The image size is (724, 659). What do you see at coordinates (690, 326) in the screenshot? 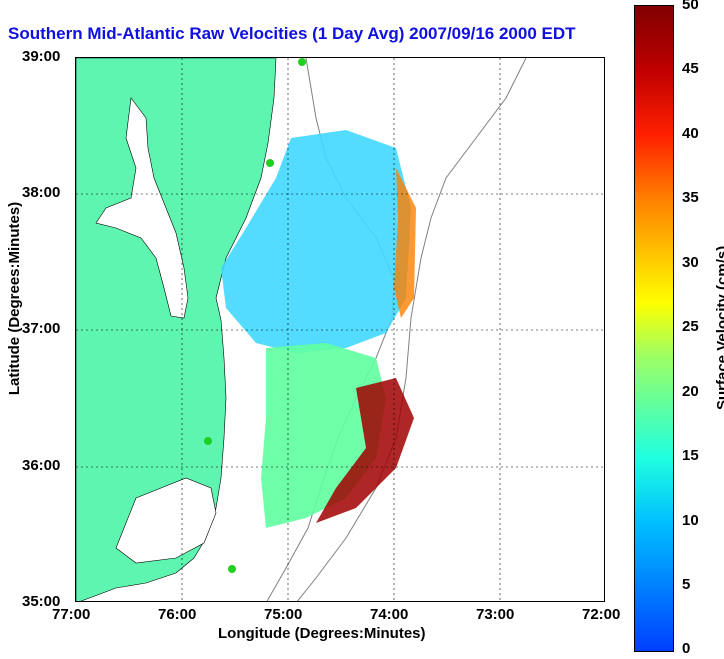
I see `colorbar-tick: 25` at bounding box center [690, 326].